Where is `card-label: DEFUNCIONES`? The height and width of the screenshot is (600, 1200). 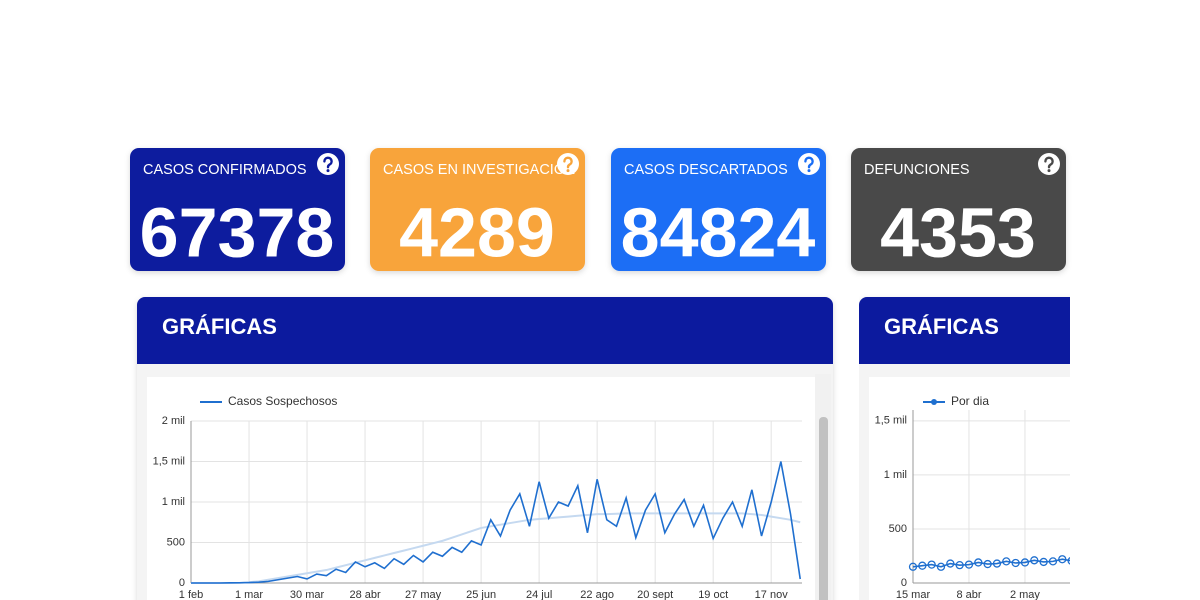 card-label: DEFUNCIONES is located at coordinates (917, 170).